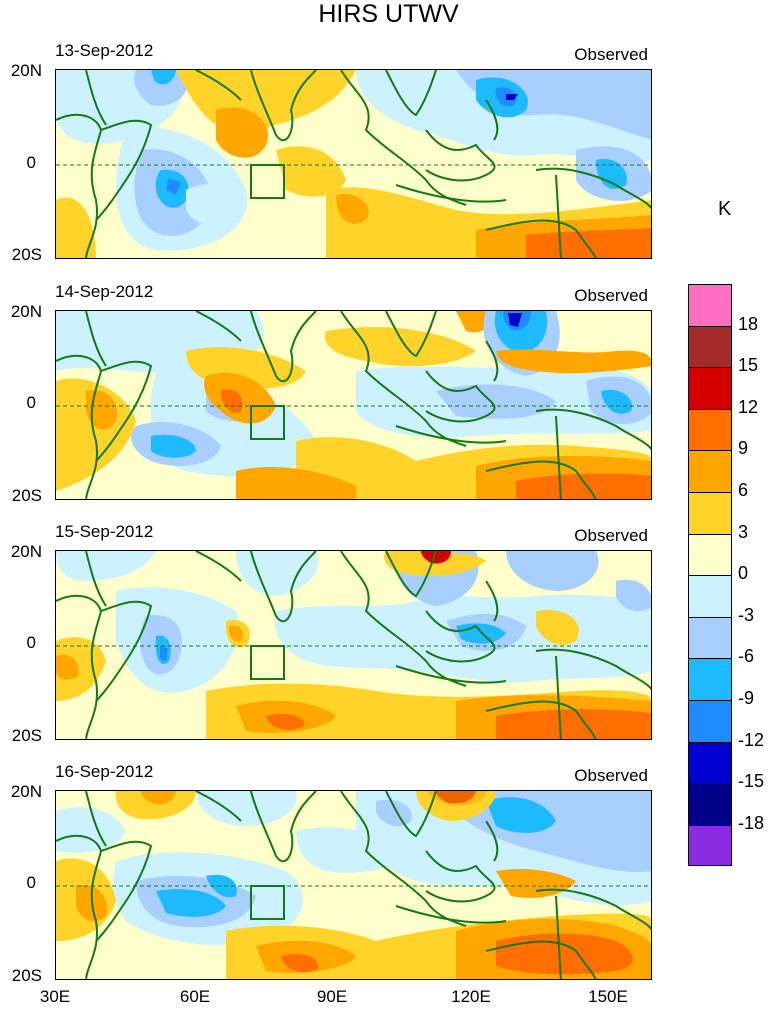  Describe the element at coordinates (104, 771) in the screenshot. I see `panel-4-date: 16-Sep-2012` at that location.